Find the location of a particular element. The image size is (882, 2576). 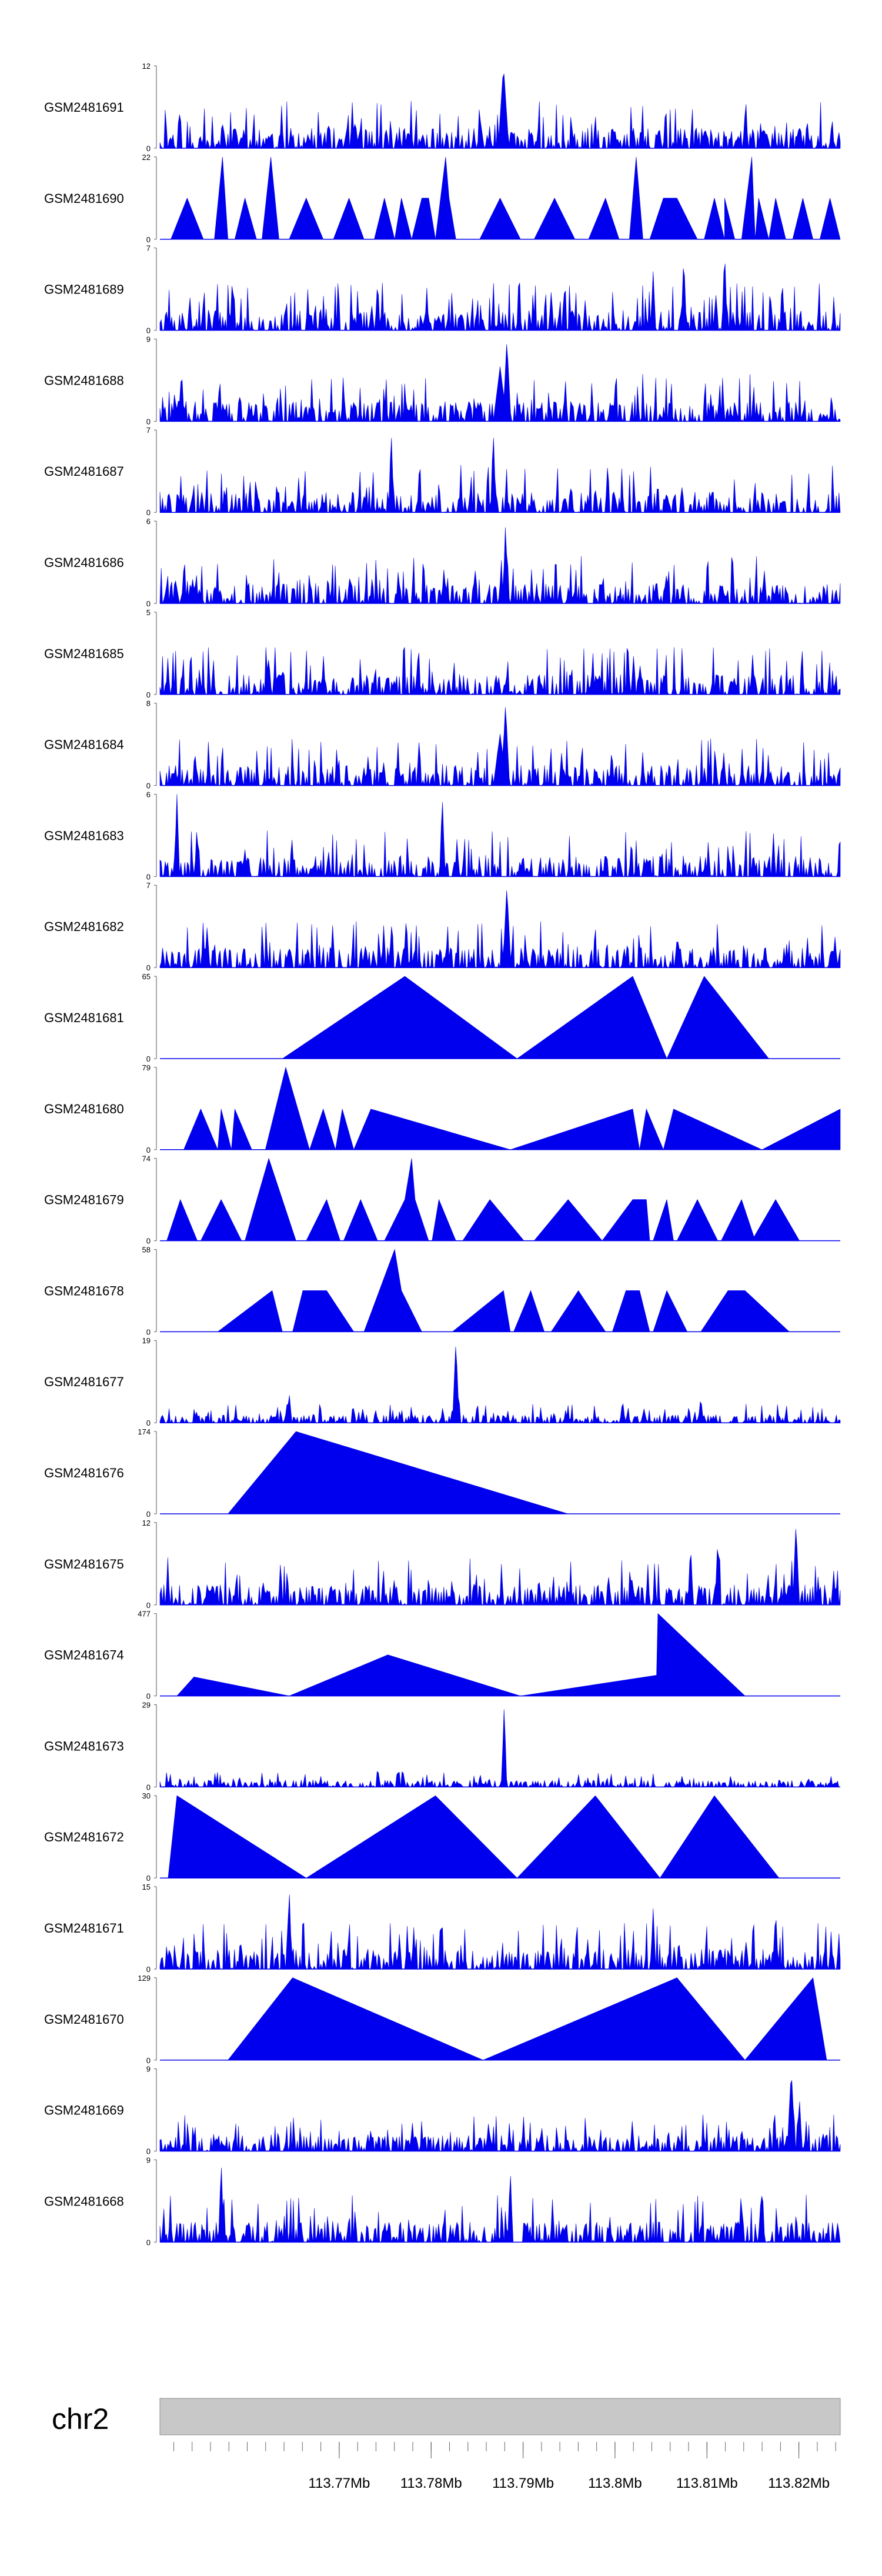

track-label: GSM2481680 is located at coordinates (84, 1109).